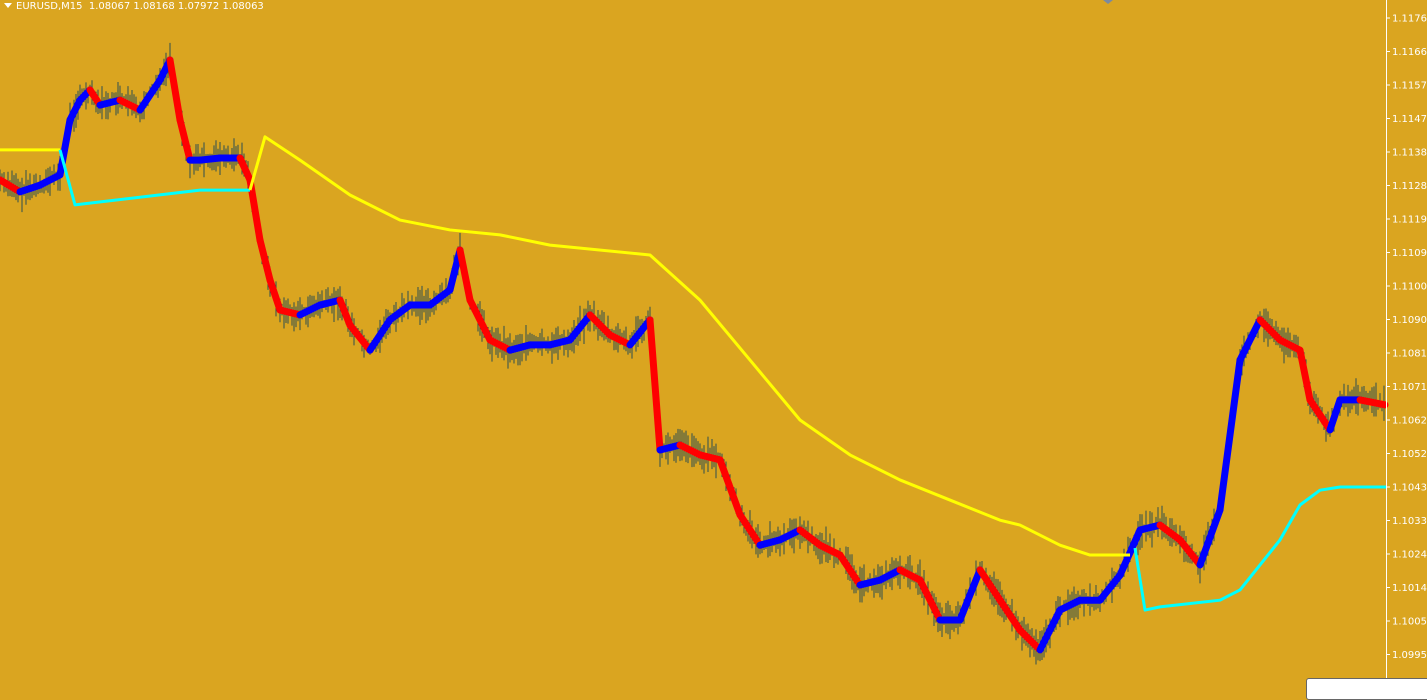 Image resolution: width=1427 pixels, height=700 pixels. What do you see at coordinates (1409, 622) in the screenshot?
I see `y-tick-label: 1.10050` at bounding box center [1409, 622].